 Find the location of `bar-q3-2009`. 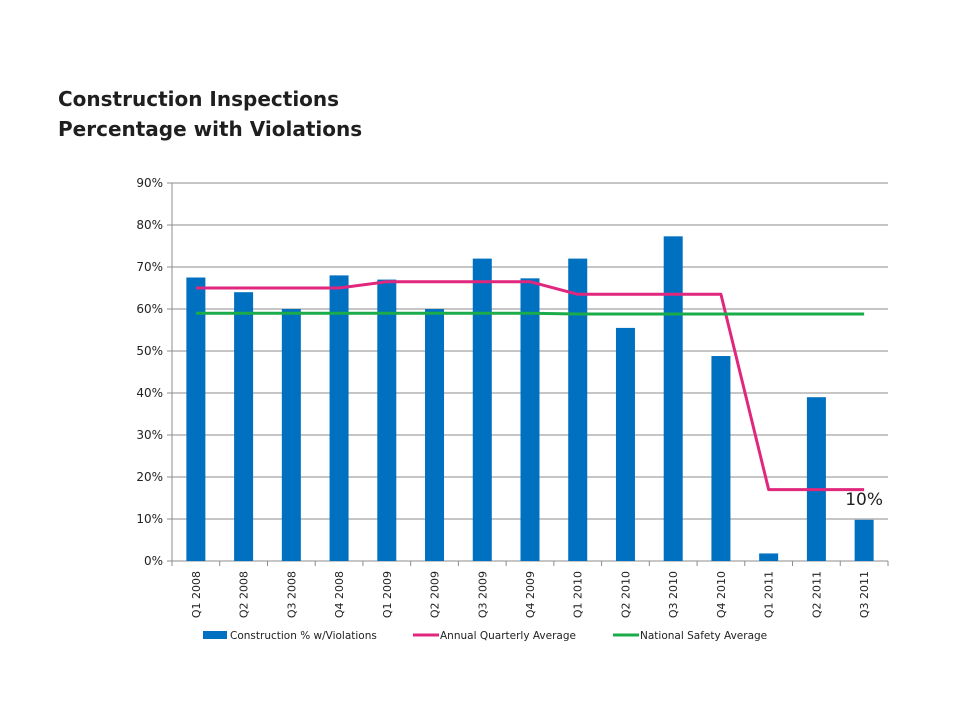

bar-q3-2009 is located at coordinates (482, 409).